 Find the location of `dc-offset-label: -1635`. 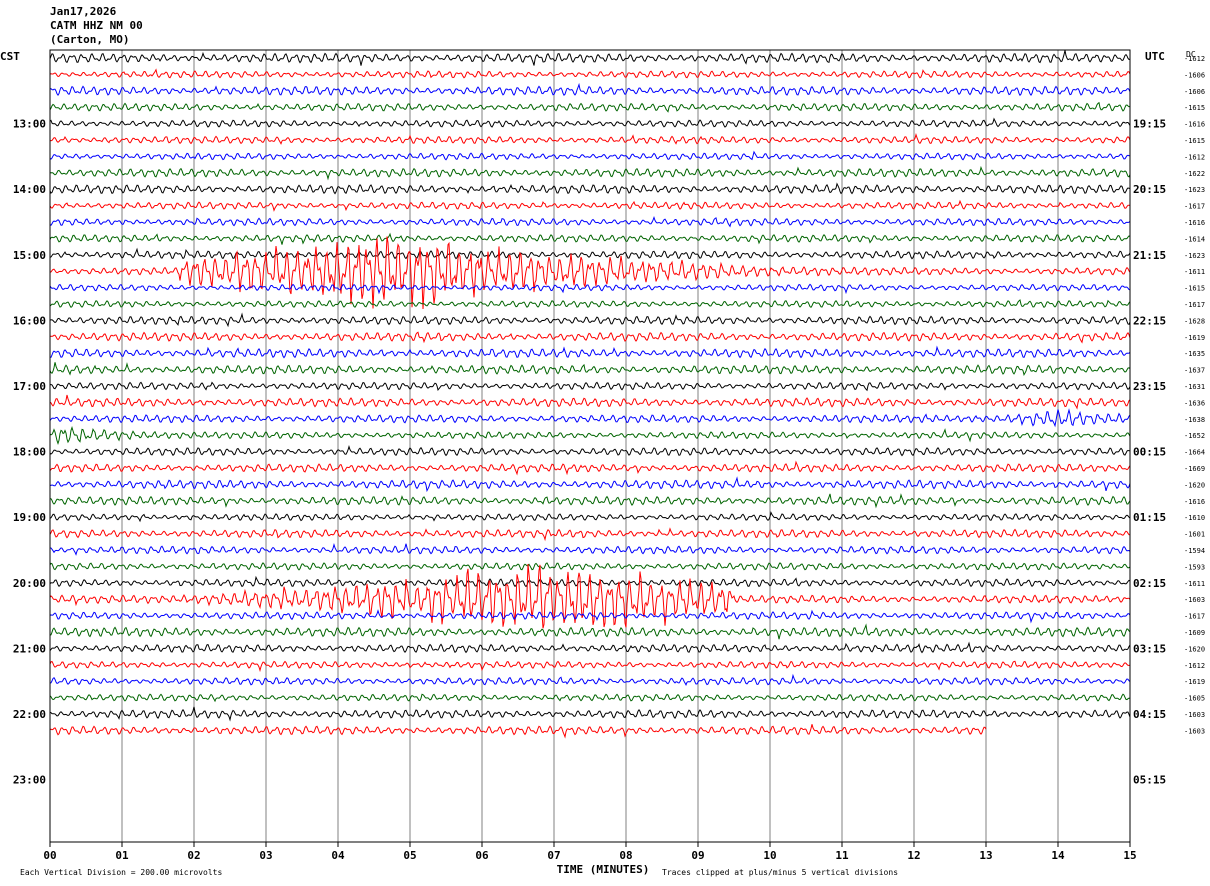

dc-offset-label: -1635 is located at coordinates (1194, 354).